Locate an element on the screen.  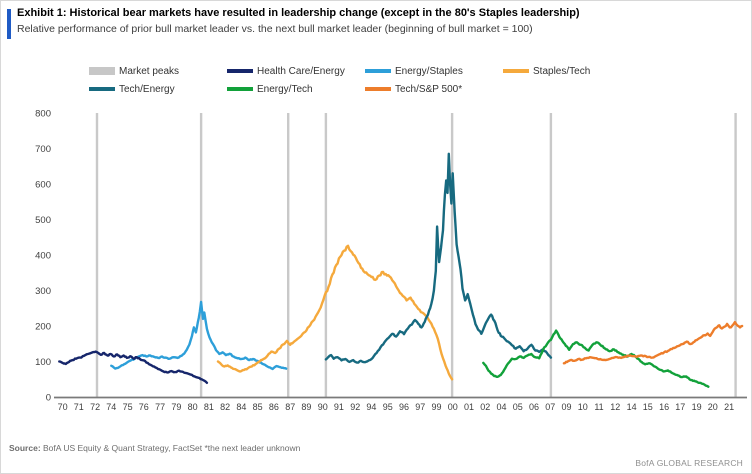
legend-item-staples-tech: Staples/Tech is located at coordinates (572, 71).